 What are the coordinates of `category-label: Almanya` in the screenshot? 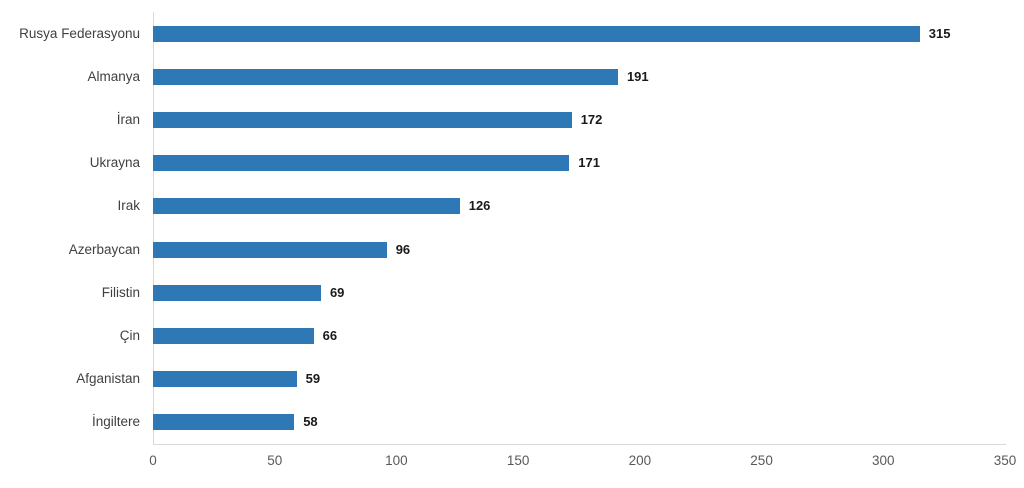 It's located at (113, 76).